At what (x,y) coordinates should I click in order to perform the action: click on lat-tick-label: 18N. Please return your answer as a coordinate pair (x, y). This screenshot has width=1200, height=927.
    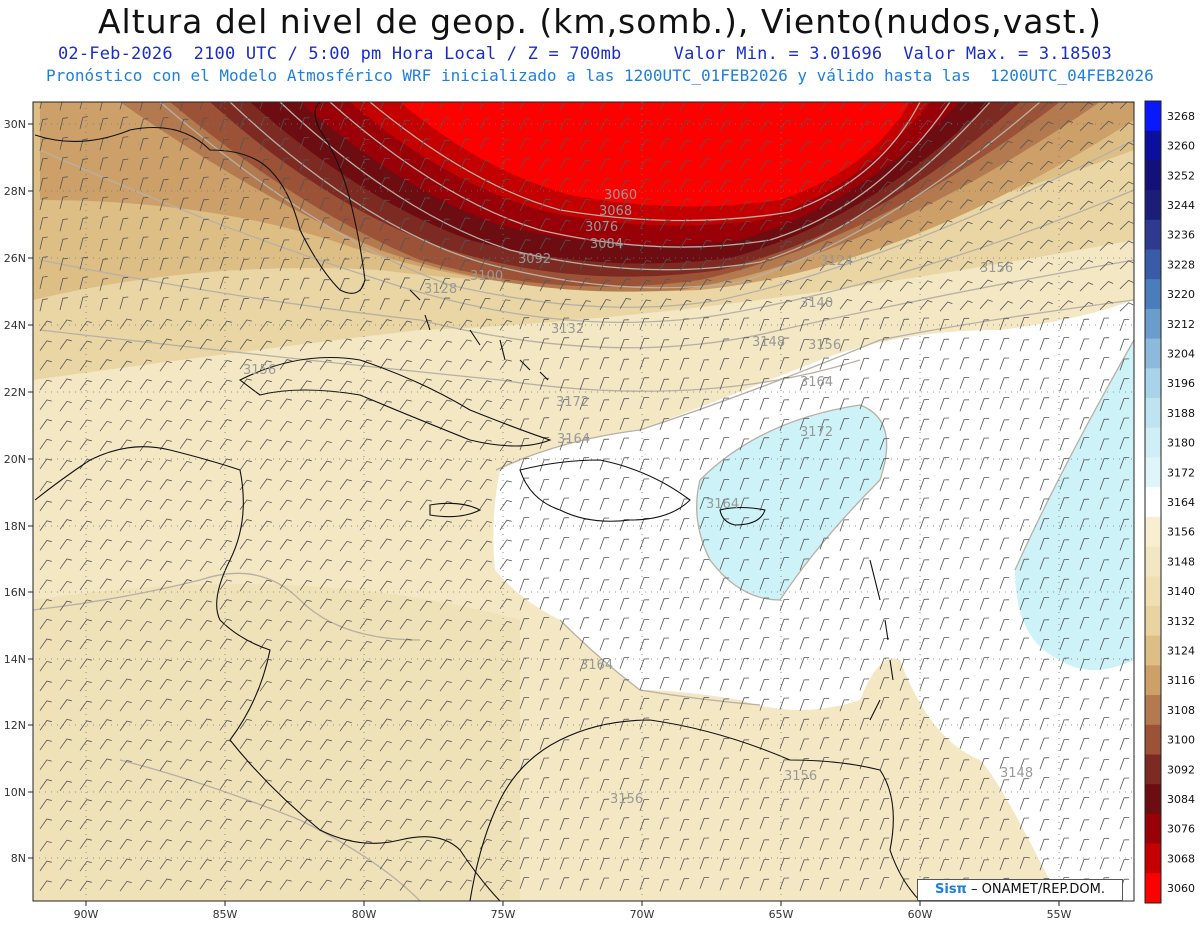
    Looking at the image, I should click on (15, 526).